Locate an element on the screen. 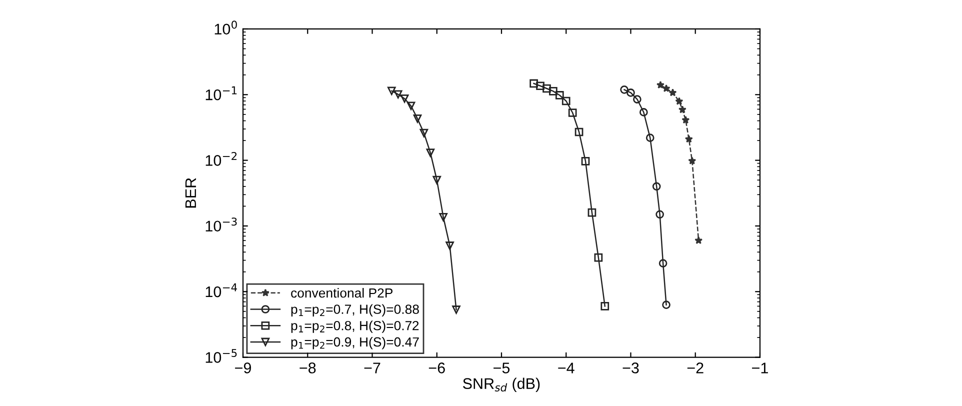  y-tick-label: 10$^{−4}$ is located at coordinates (221, 290).